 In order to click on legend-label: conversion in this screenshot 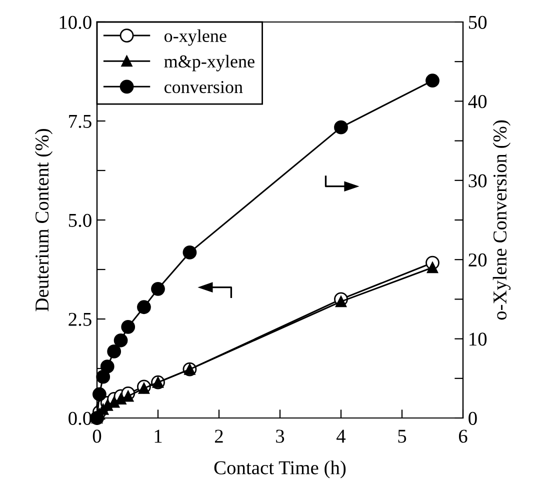, I will do `click(203, 87)`.